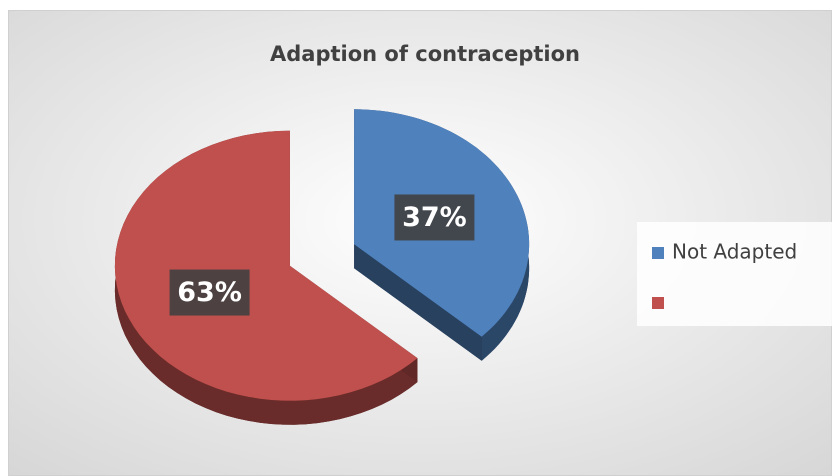 The image size is (832, 476). I want to click on data-label: 63%, so click(209, 292).